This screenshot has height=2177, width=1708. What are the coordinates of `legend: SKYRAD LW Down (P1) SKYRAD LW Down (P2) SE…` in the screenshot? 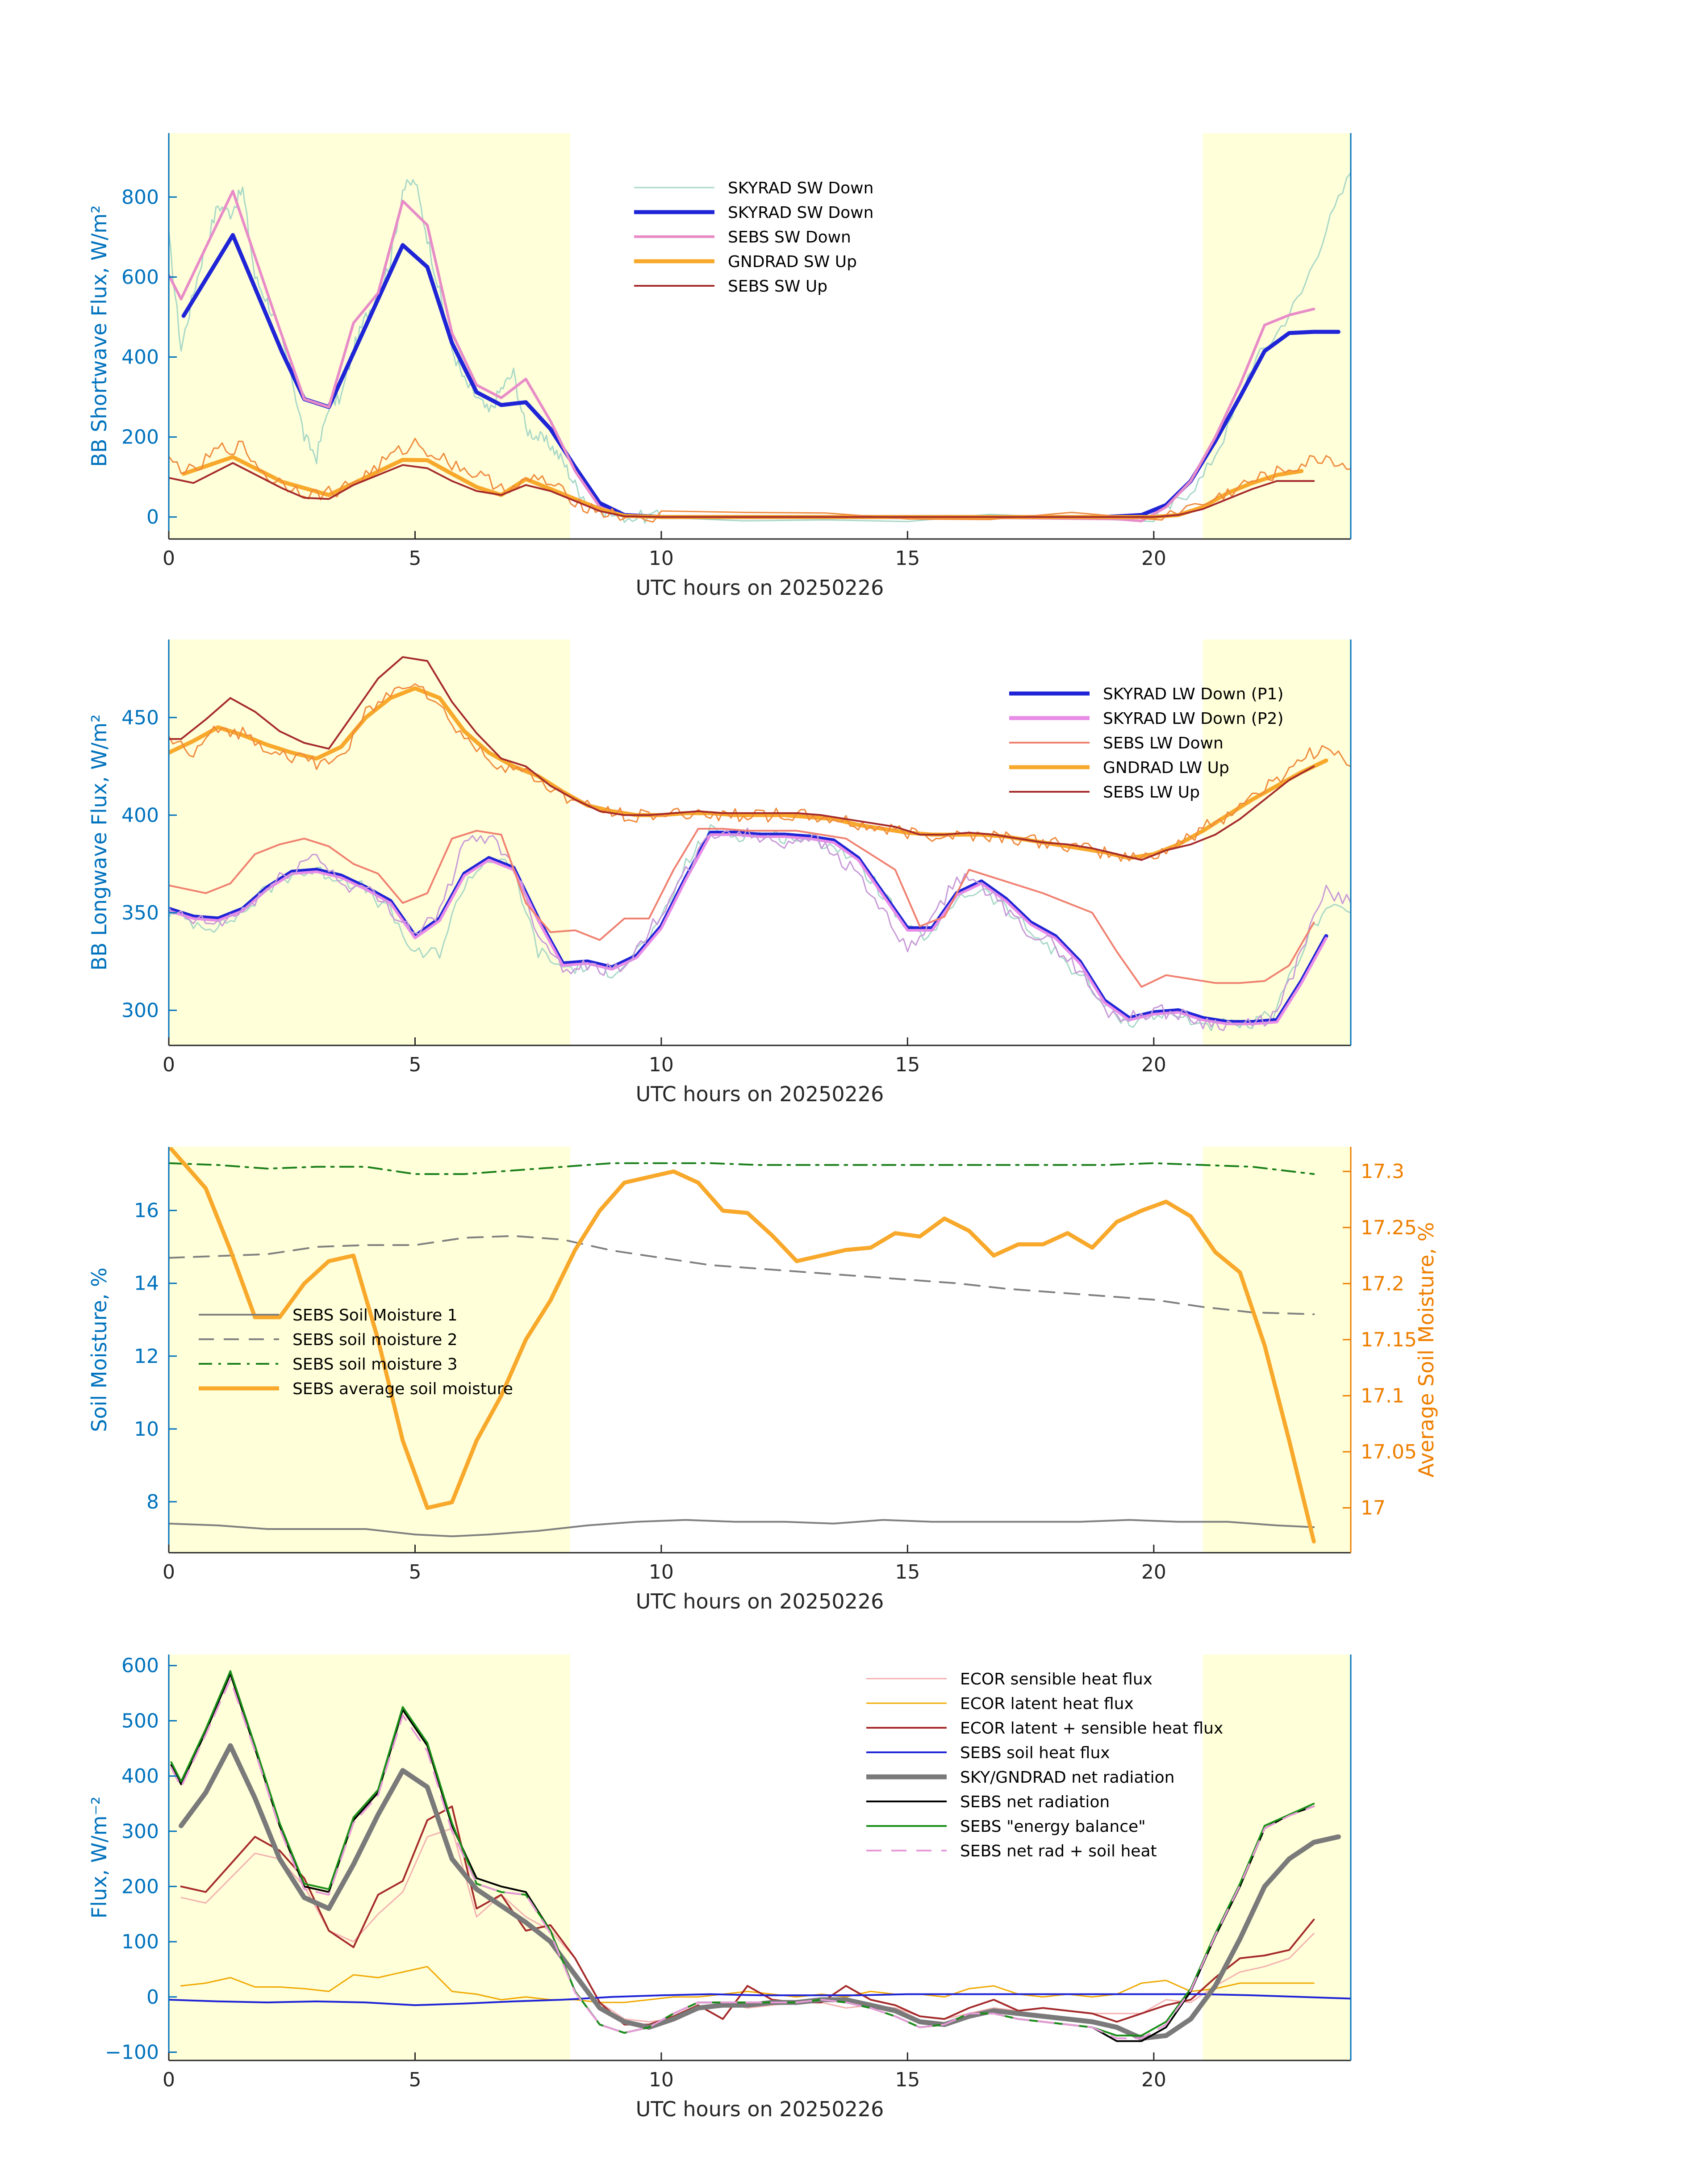 It's located at (1146, 743).